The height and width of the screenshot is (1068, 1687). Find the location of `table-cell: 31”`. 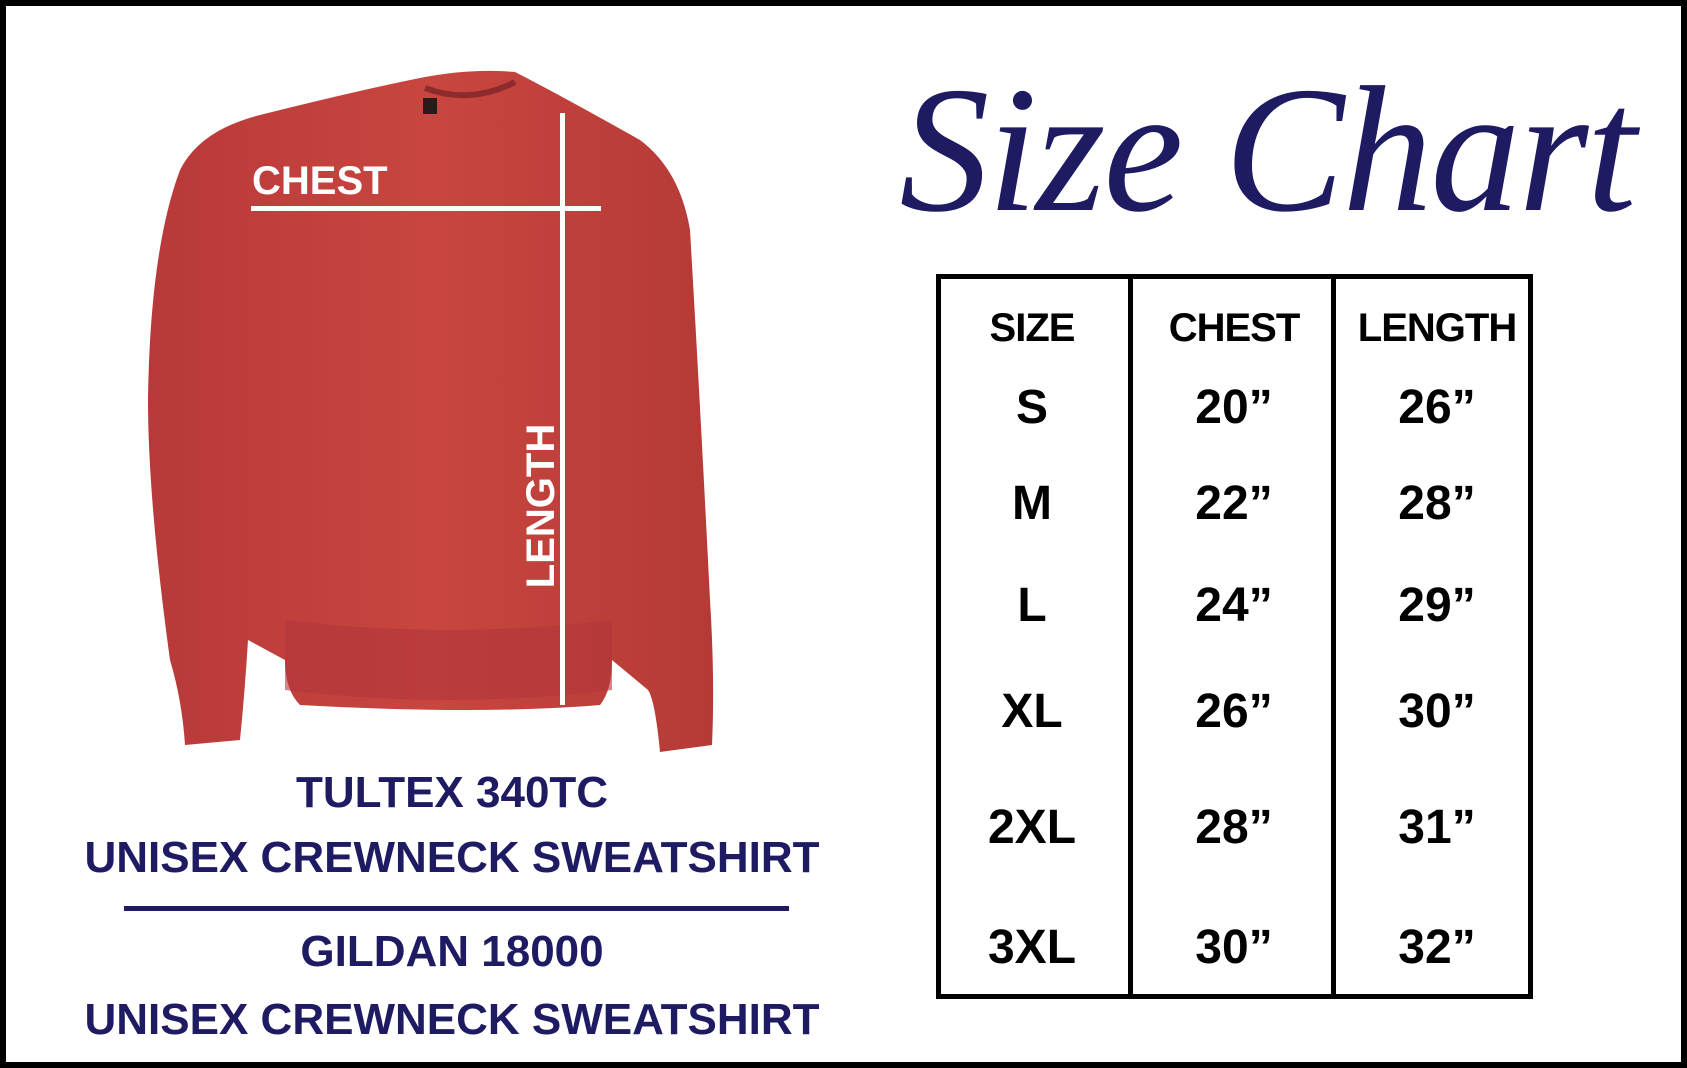

table-cell: 31” is located at coordinates (1437, 827).